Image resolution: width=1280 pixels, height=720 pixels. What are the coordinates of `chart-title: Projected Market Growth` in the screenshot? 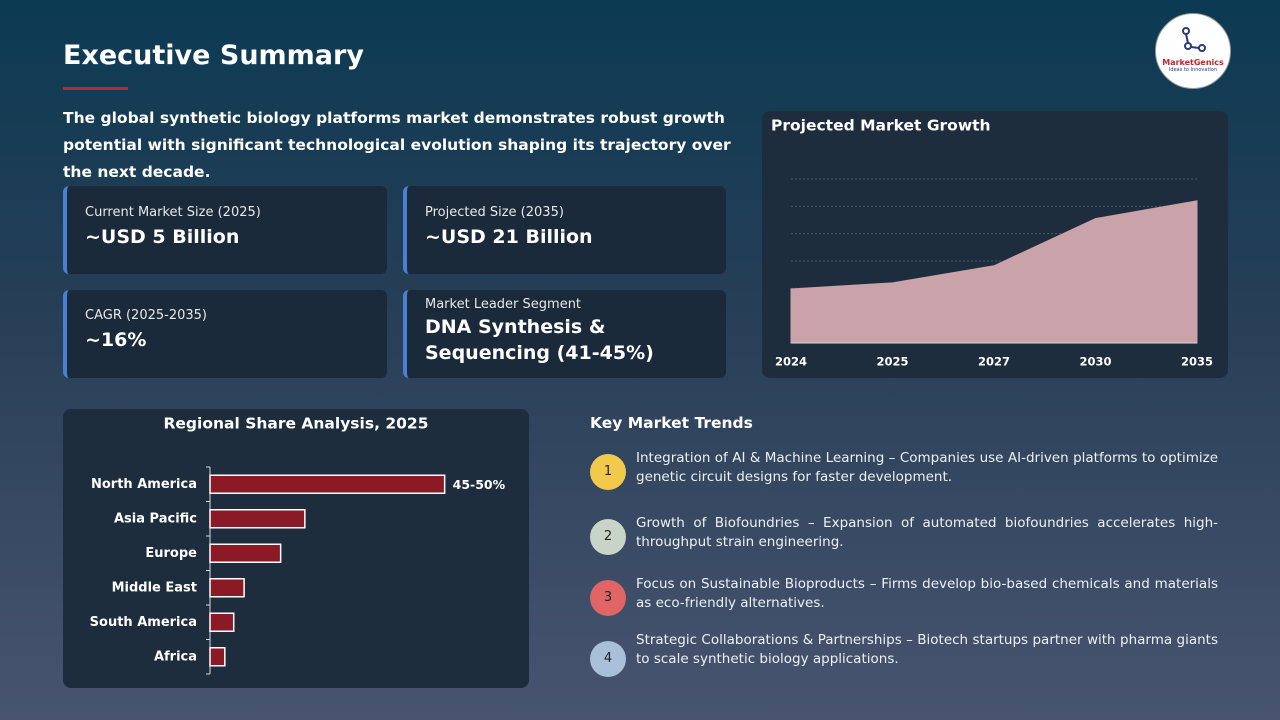 It's located at (881, 126).